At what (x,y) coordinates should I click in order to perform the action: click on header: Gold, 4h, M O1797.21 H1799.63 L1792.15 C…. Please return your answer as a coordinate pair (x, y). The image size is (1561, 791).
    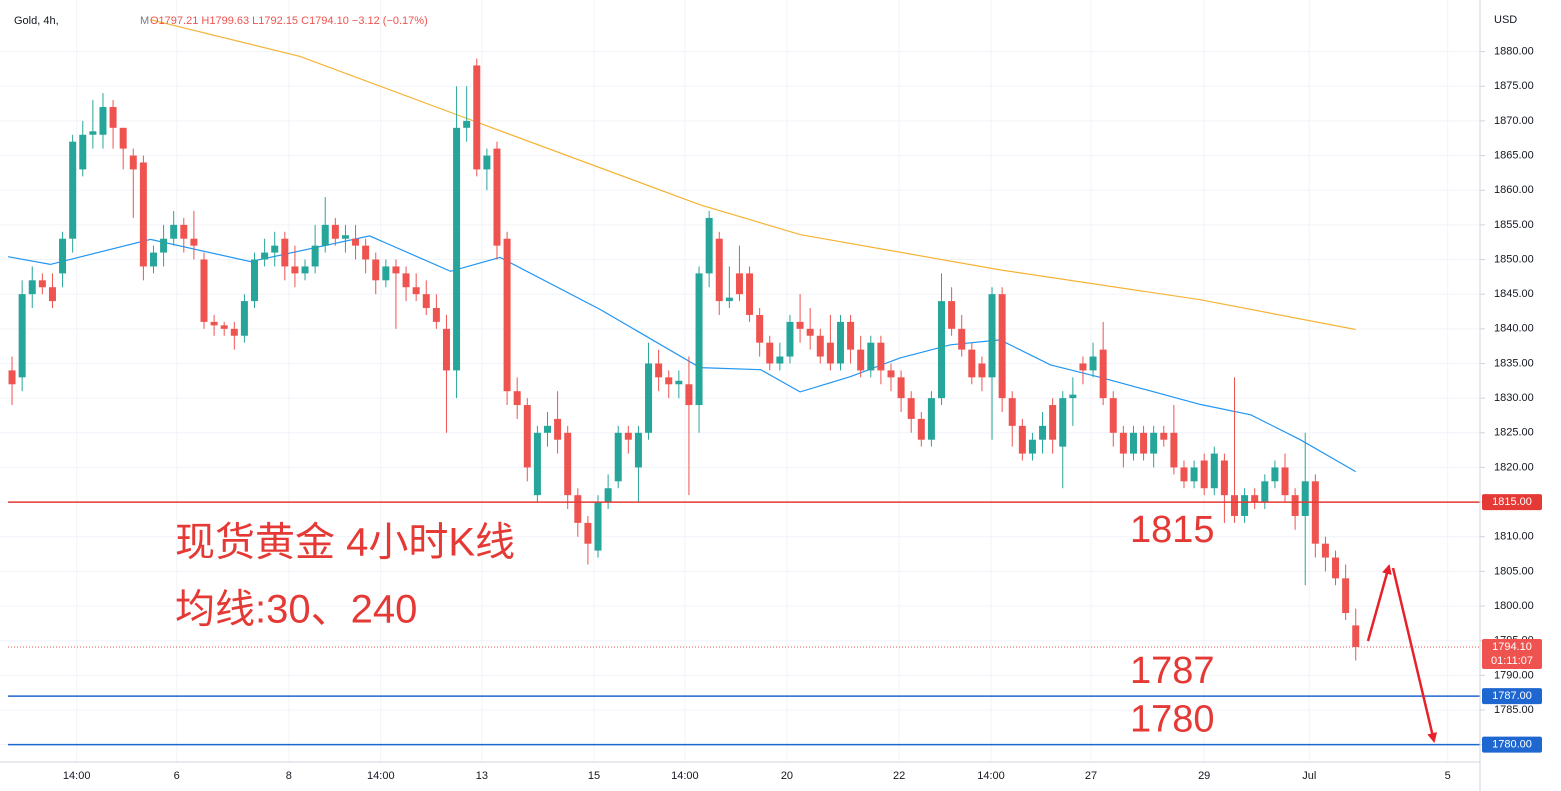
    Looking at the image, I should click on (221, 21).